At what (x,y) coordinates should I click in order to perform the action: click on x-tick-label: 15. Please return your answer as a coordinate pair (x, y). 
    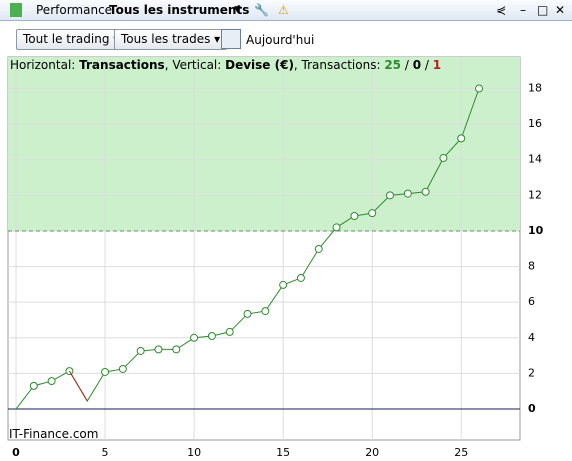
    Looking at the image, I should click on (283, 452).